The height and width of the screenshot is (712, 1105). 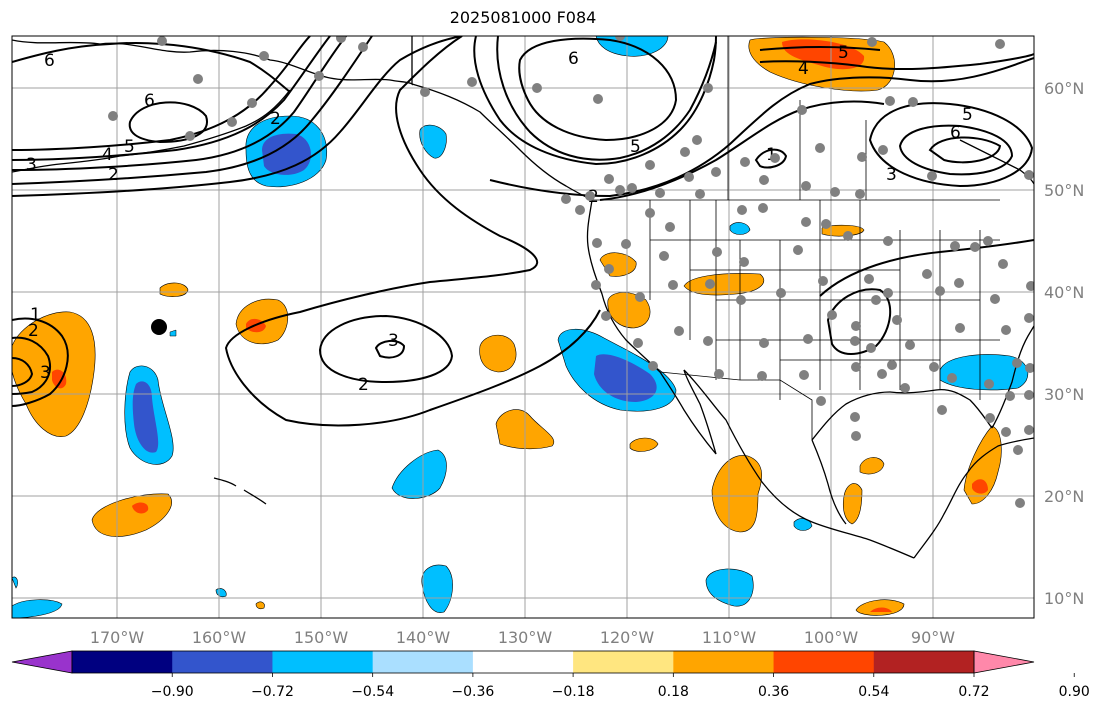 What do you see at coordinates (843, 53) in the screenshot?
I see `contour-label: 5` at bounding box center [843, 53].